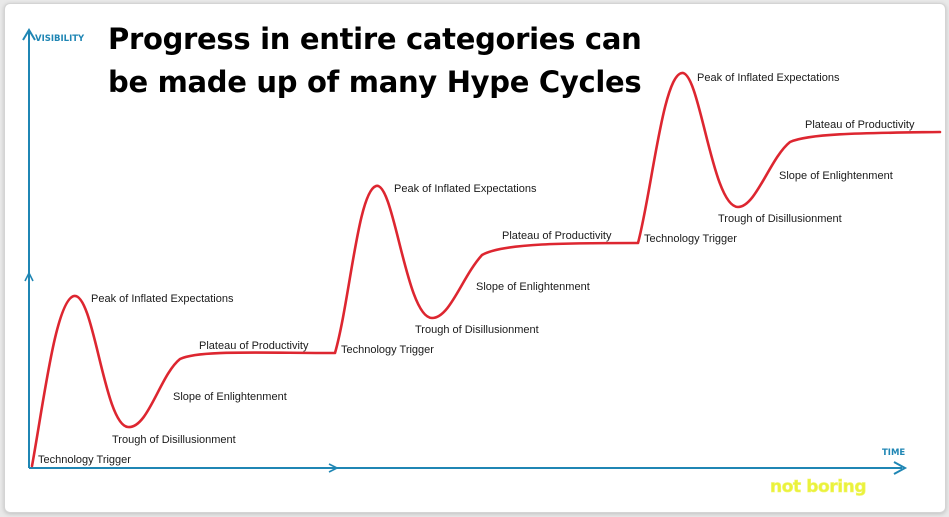  I want to click on x-axis-label: TIME, so click(893, 453).